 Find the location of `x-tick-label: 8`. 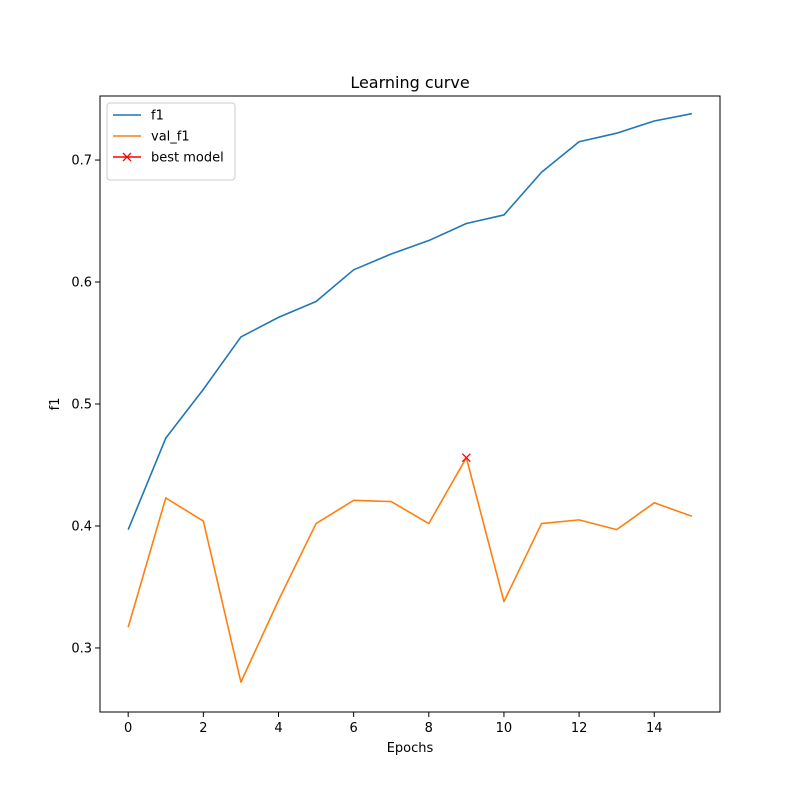

x-tick-label: 8 is located at coordinates (429, 728).